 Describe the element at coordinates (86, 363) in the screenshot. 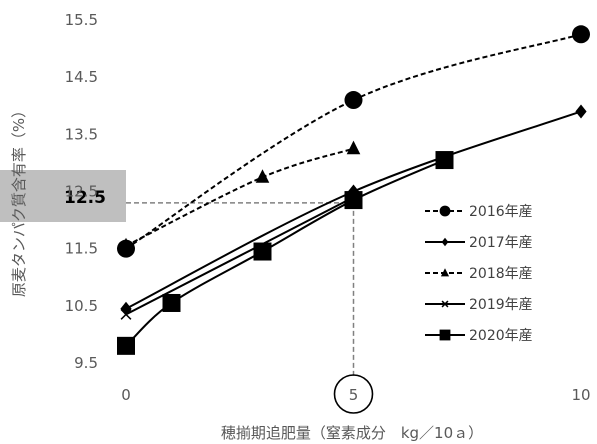

I see `y-tick-label: 9.5` at that location.